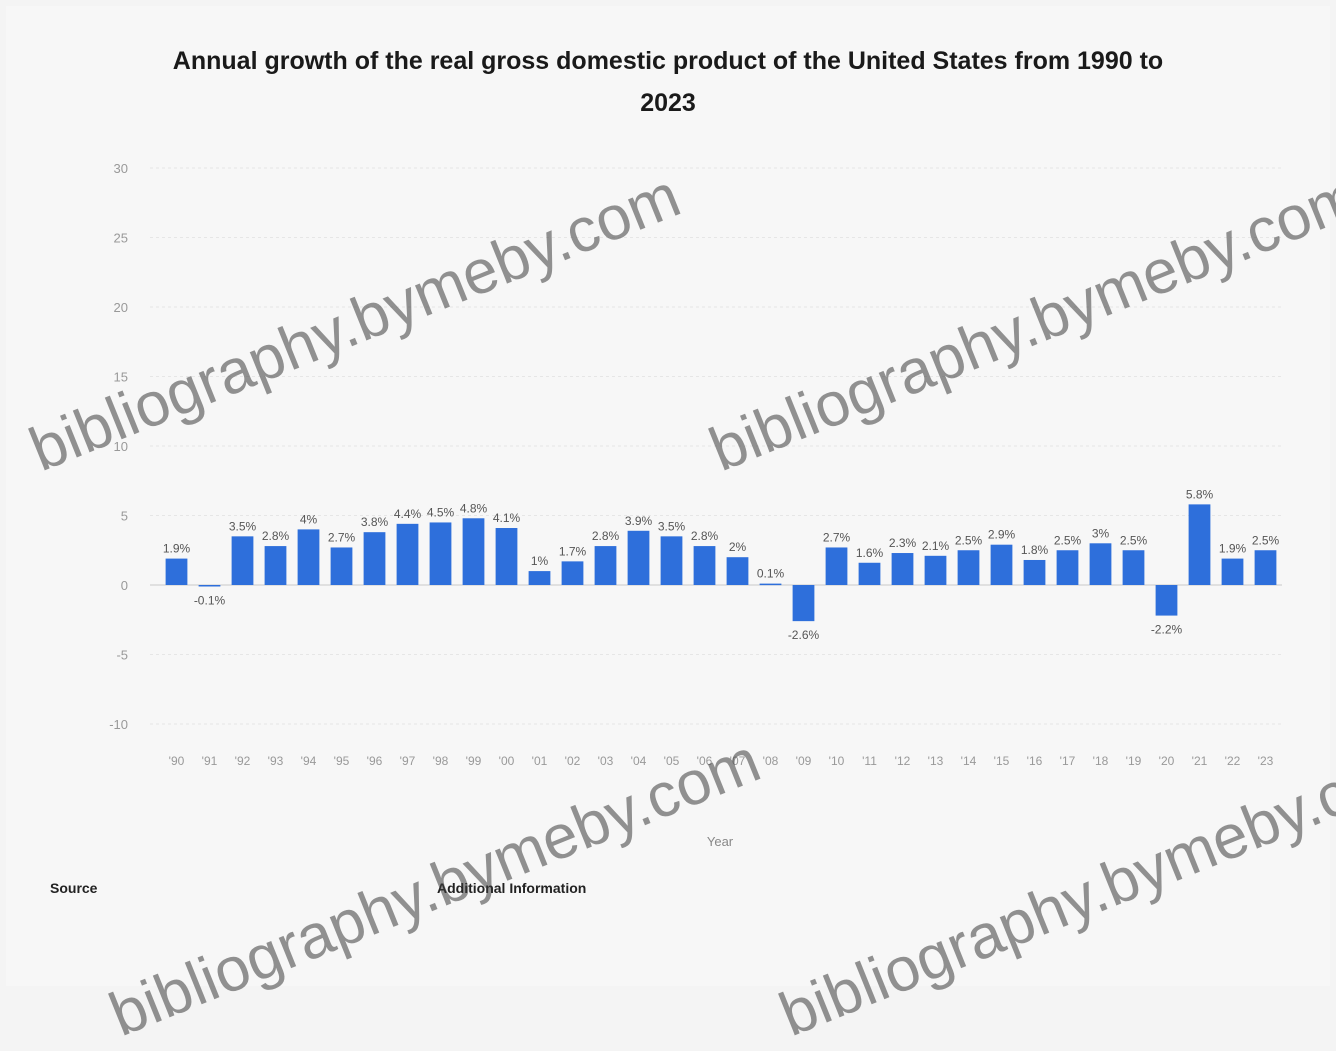 The width and height of the screenshot is (1336, 1051). What do you see at coordinates (118, 724) in the screenshot?
I see `y-tick-label: -10` at bounding box center [118, 724].